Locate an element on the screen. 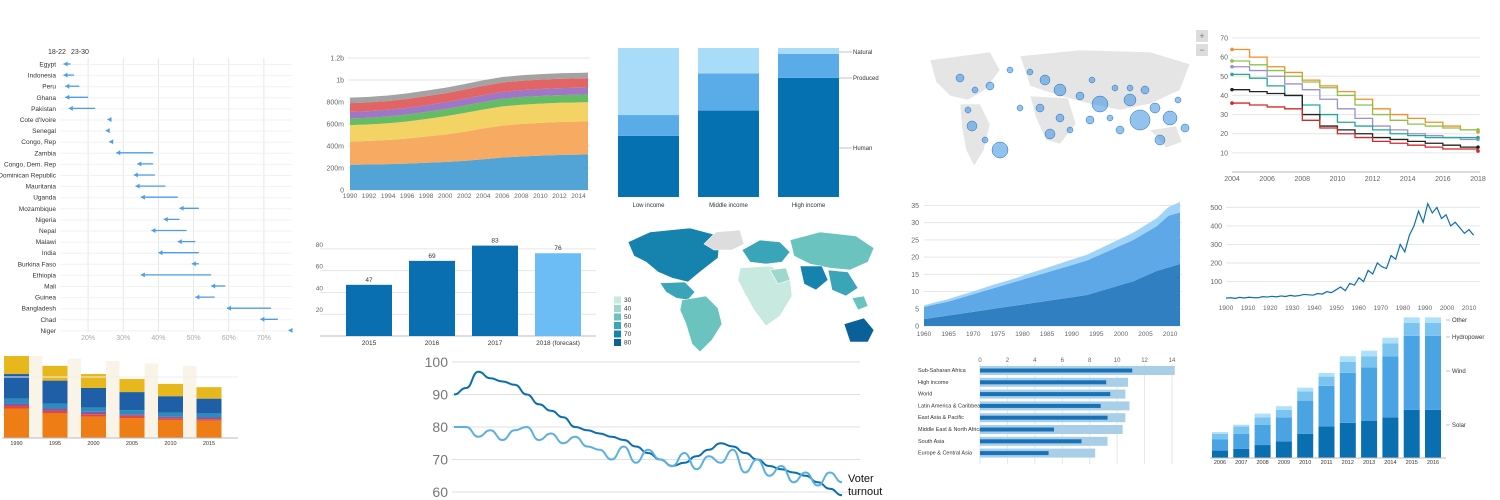  x-tick-label: 6 is located at coordinates (1063, 361).